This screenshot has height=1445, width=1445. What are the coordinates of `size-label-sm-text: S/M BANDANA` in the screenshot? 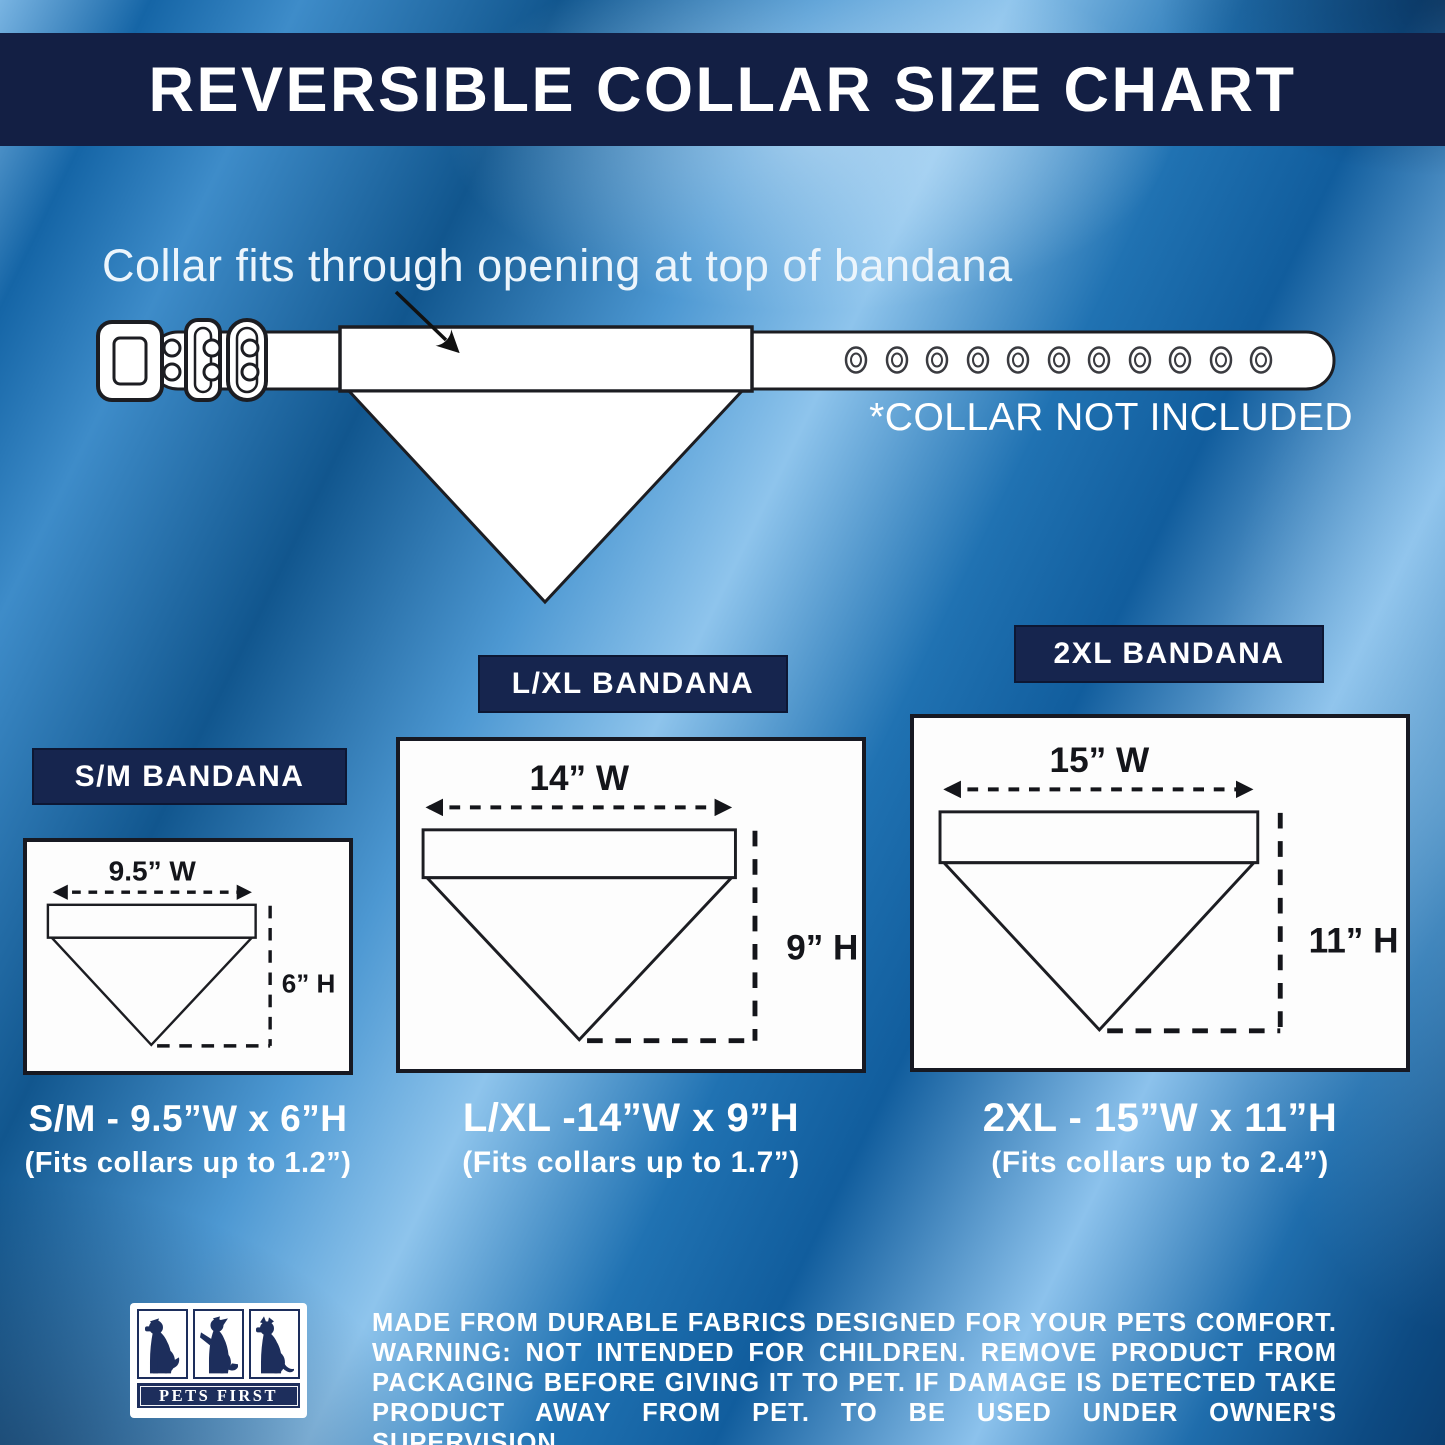 It's located at (189, 776).